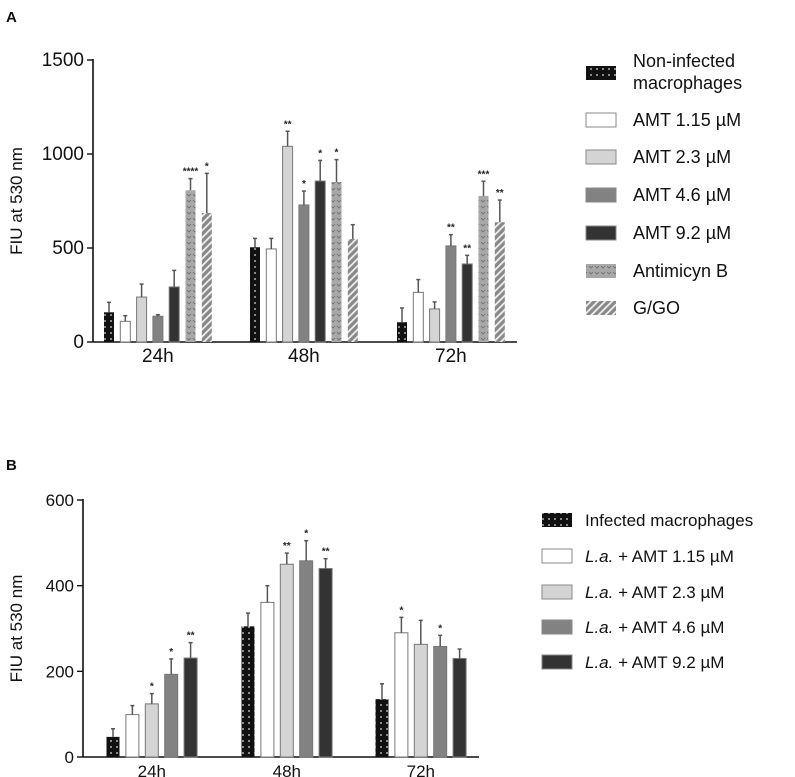 Image resolution: width=795 pixels, height=777 pixels. I want to click on legend-label: L.a. + AMT 2.3 µM, so click(654, 592).